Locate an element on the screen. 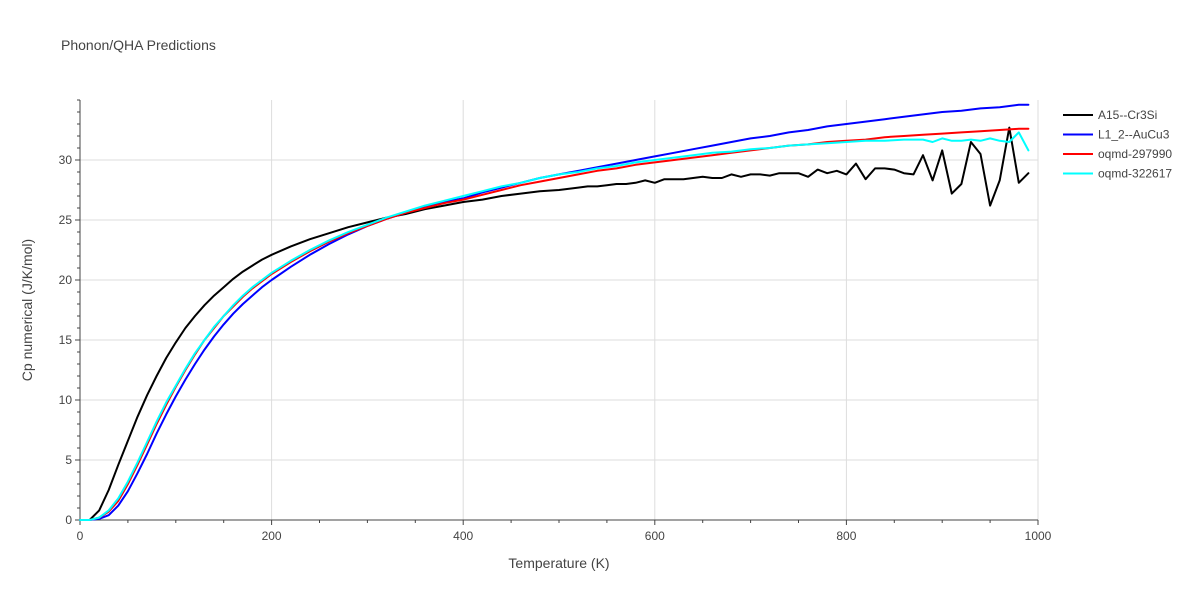 This screenshot has width=1200, height=600. y-tick-label: 15 is located at coordinates (66, 340).